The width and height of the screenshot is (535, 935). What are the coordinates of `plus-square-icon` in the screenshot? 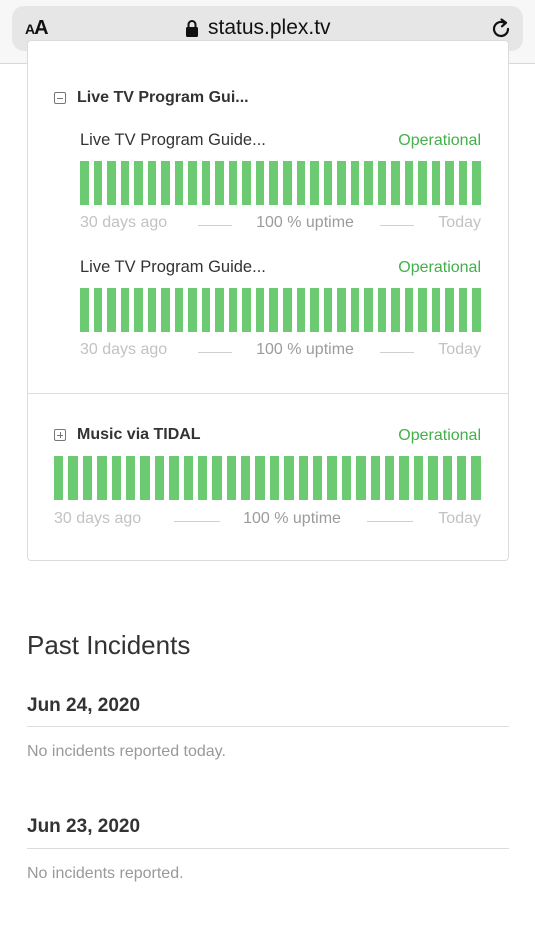 It's located at (60, 435).